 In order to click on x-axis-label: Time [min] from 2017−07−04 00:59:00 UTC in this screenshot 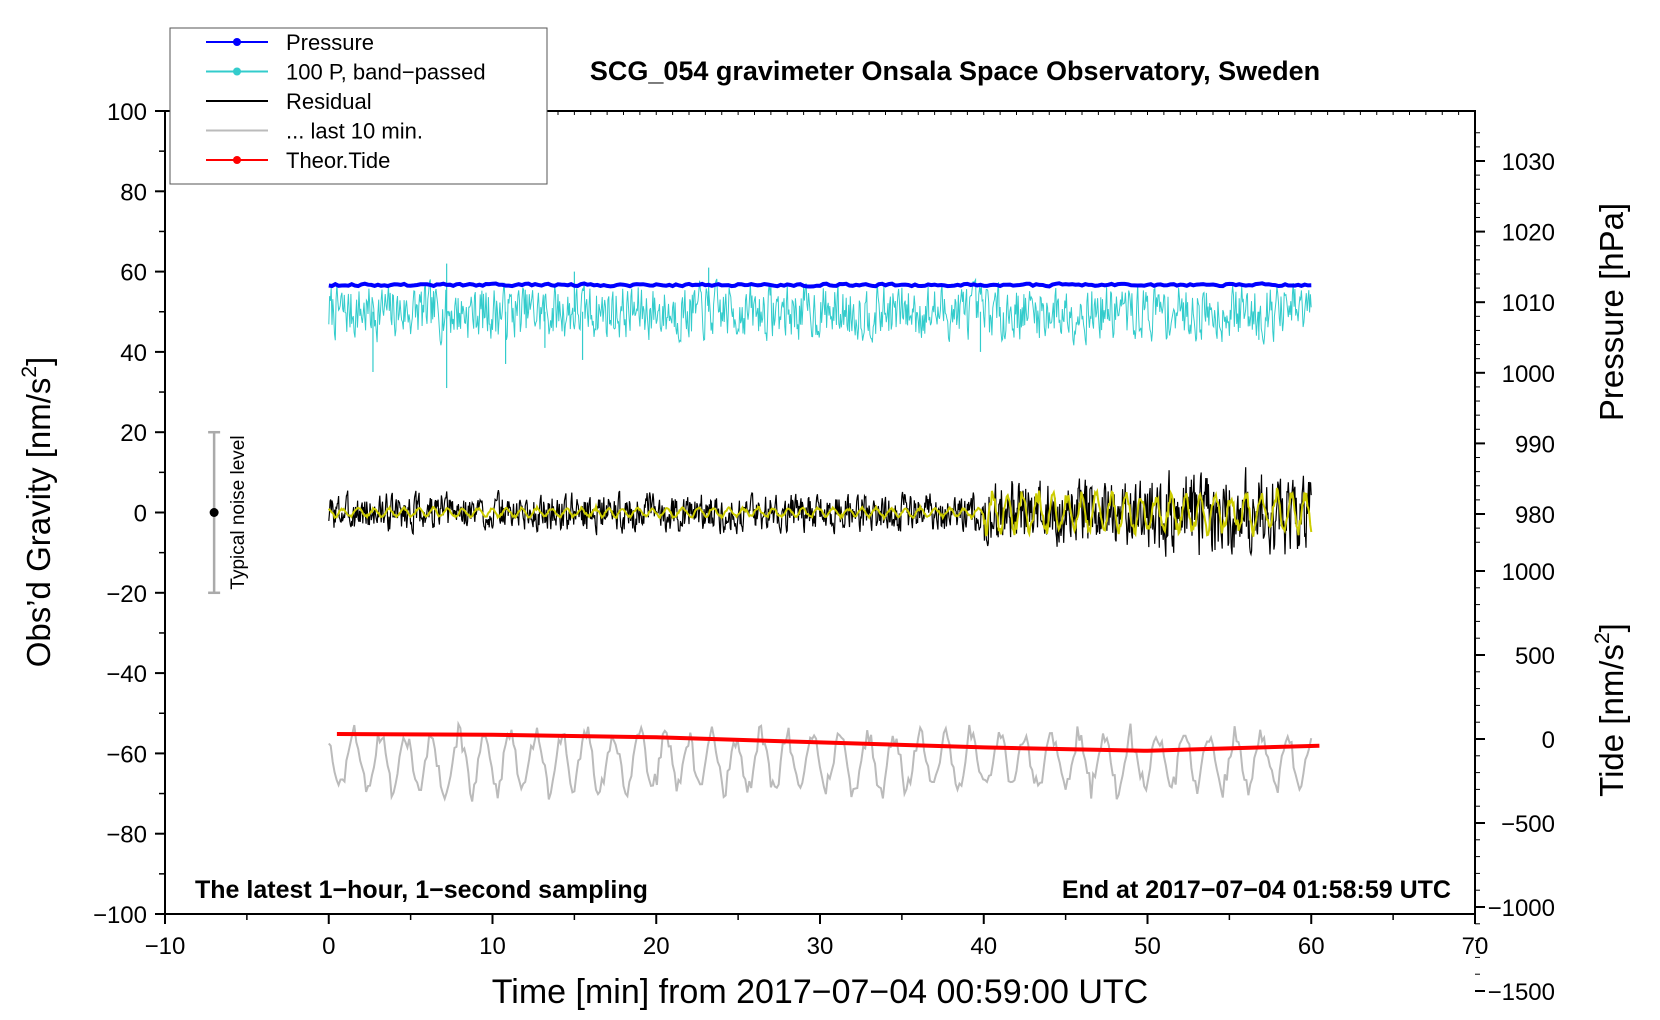, I will do `click(820, 992)`.